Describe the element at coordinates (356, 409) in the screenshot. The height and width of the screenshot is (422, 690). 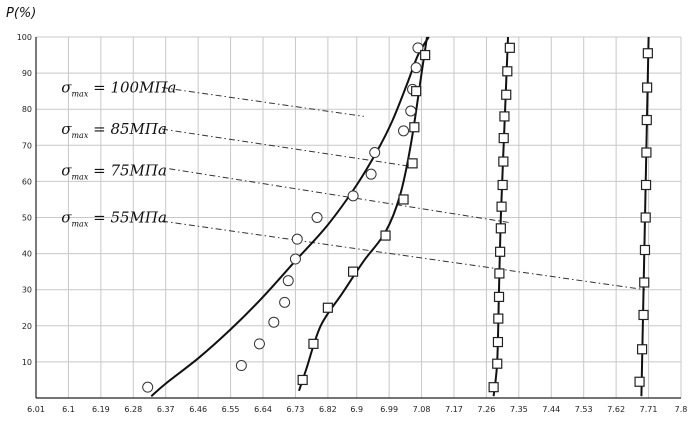
I see `x-tick-label: 6.9` at that location.